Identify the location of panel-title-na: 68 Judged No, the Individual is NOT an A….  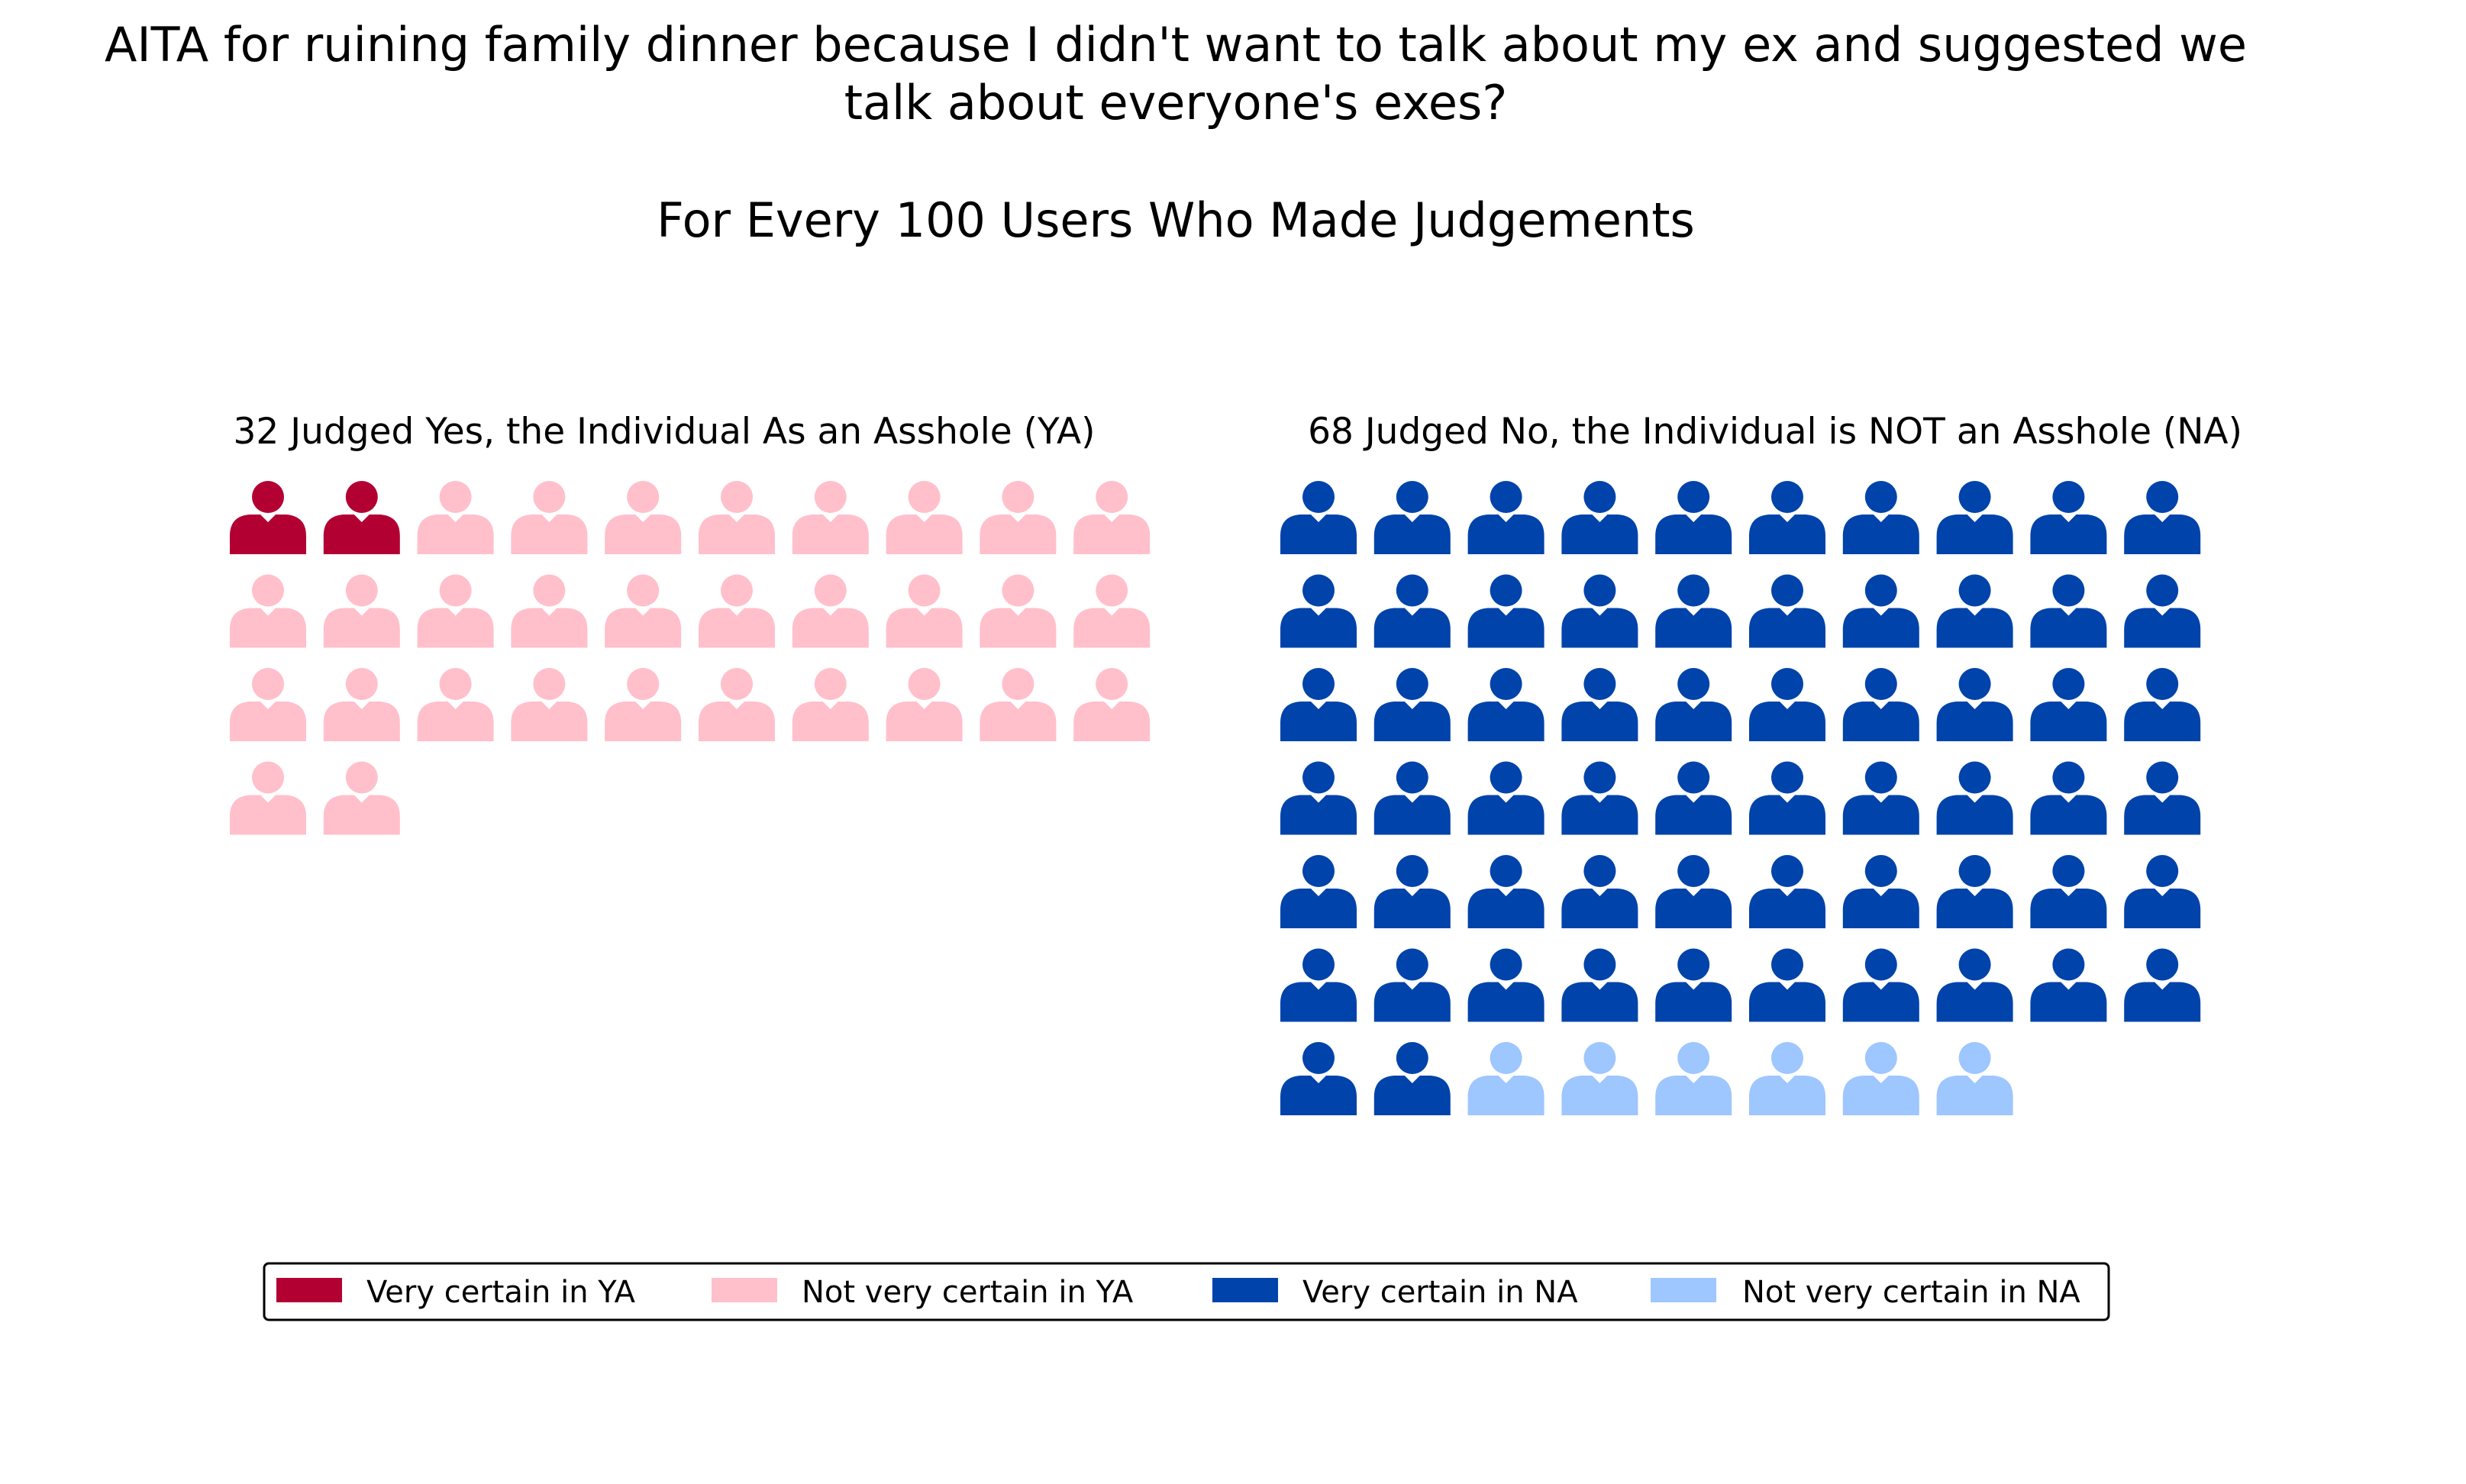
(1775, 432).